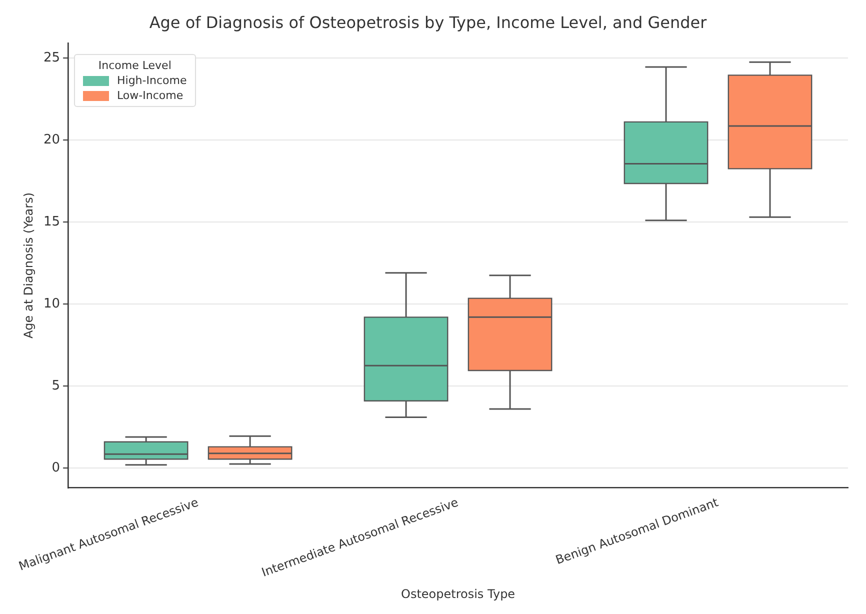  What do you see at coordinates (56, 386) in the screenshot?
I see `y-tick-label: 5` at bounding box center [56, 386].